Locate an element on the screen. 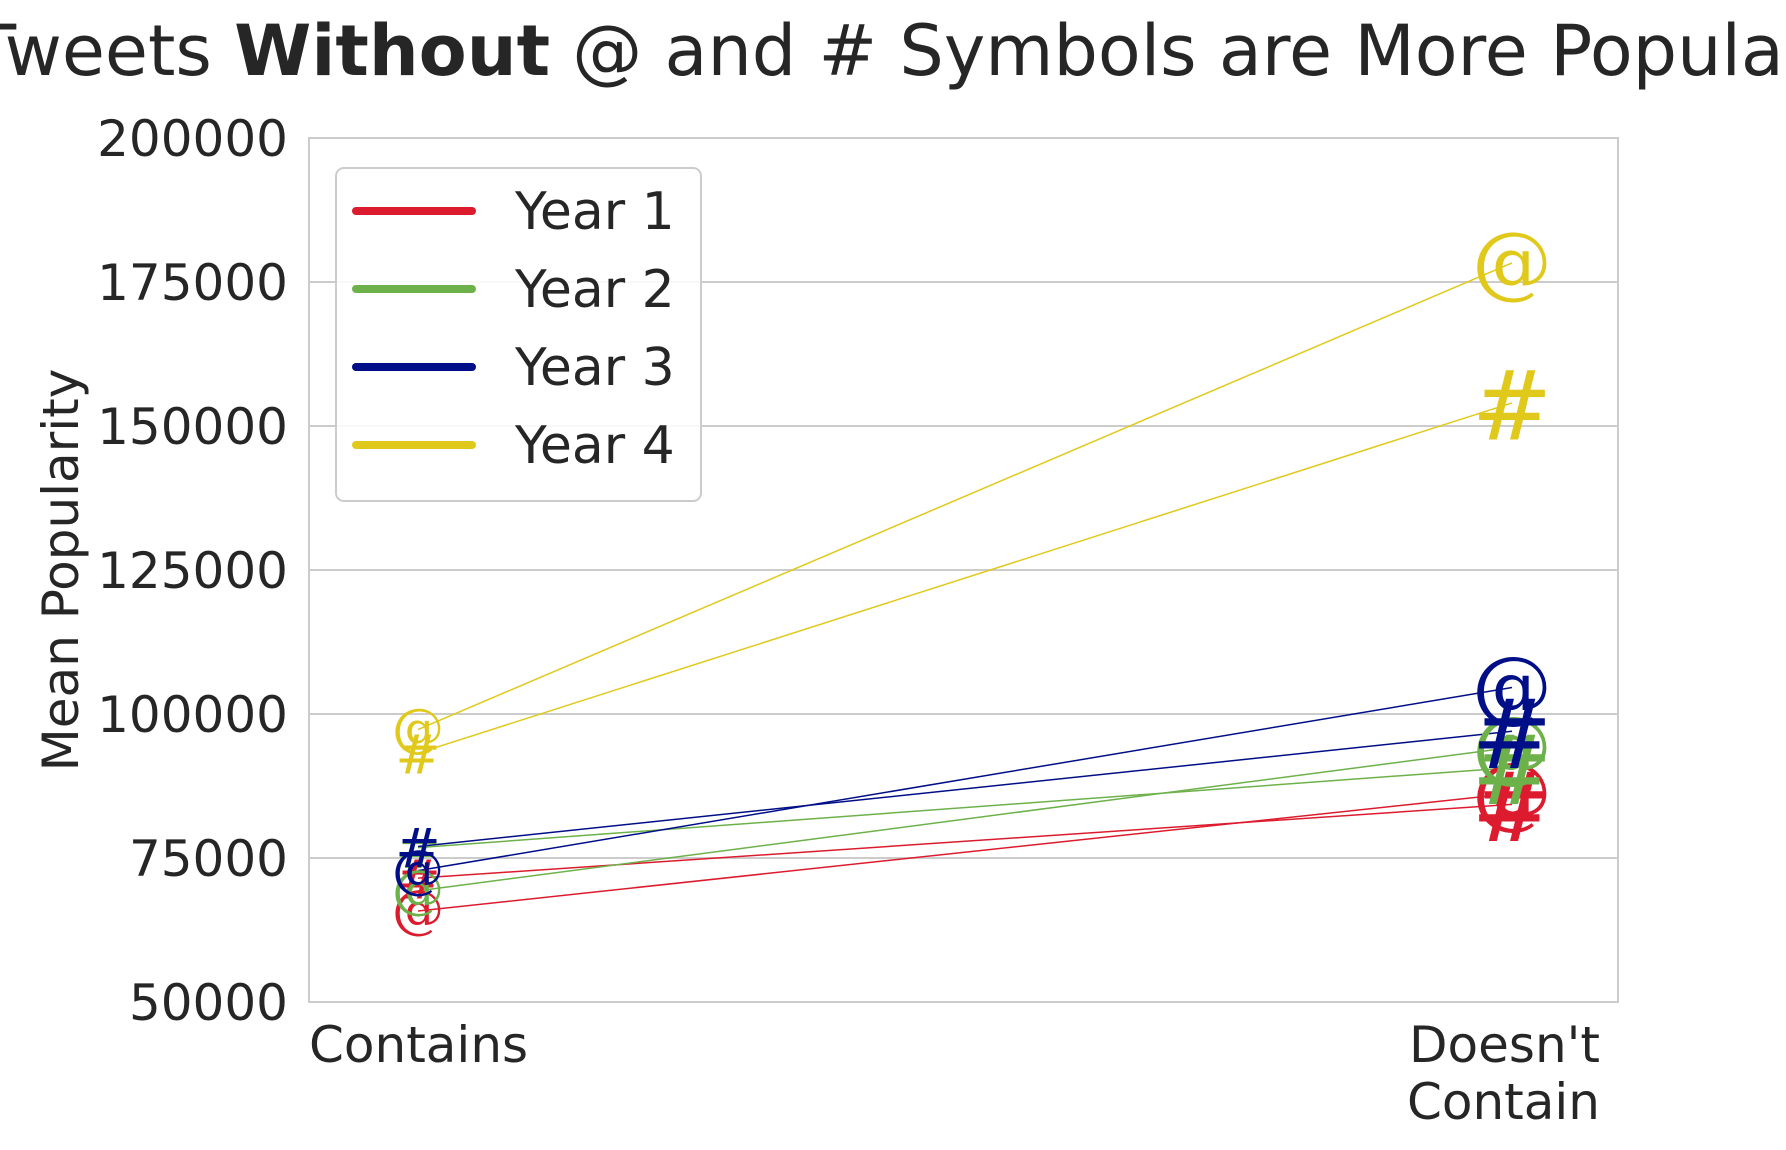 This screenshot has width=1786, height=1150. chart-title-part-2: @ and # Symbols are More Popular is located at coordinates (1168, 51).